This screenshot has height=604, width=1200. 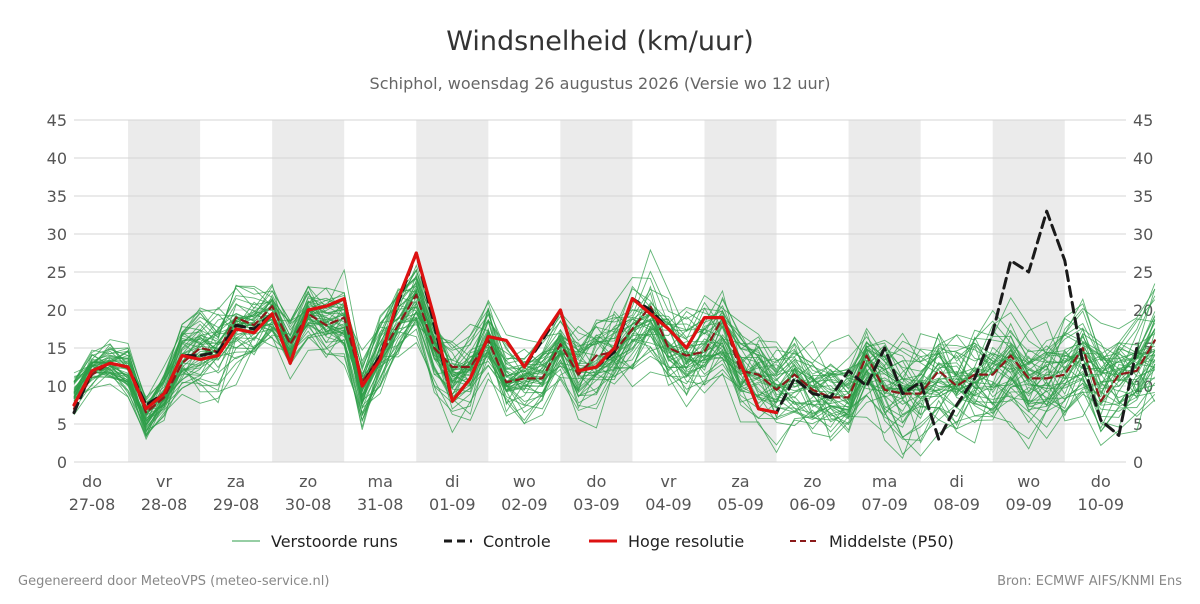 What do you see at coordinates (380, 481) in the screenshot?
I see `x-tick-day-4: ma` at bounding box center [380, 481].